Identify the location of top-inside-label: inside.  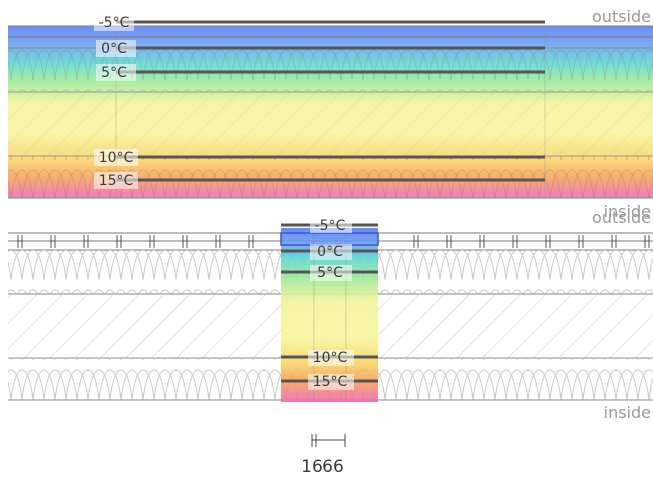
(627, 211).